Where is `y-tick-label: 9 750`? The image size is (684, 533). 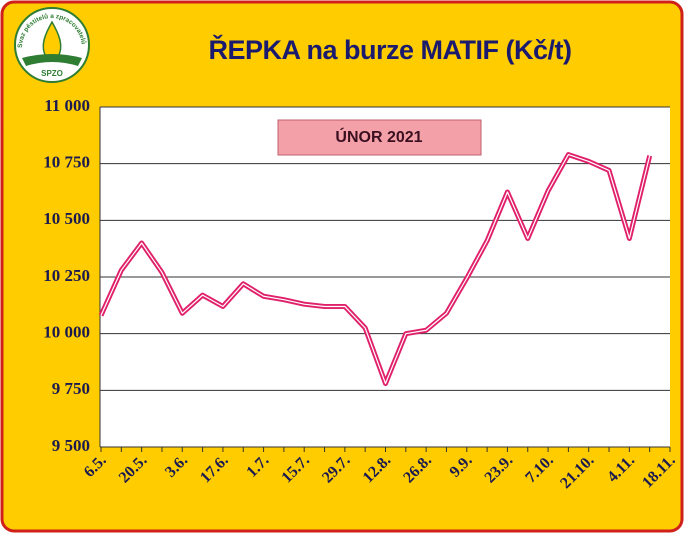 y-tick-label: 9 750 is located at coordinates (71, 388).